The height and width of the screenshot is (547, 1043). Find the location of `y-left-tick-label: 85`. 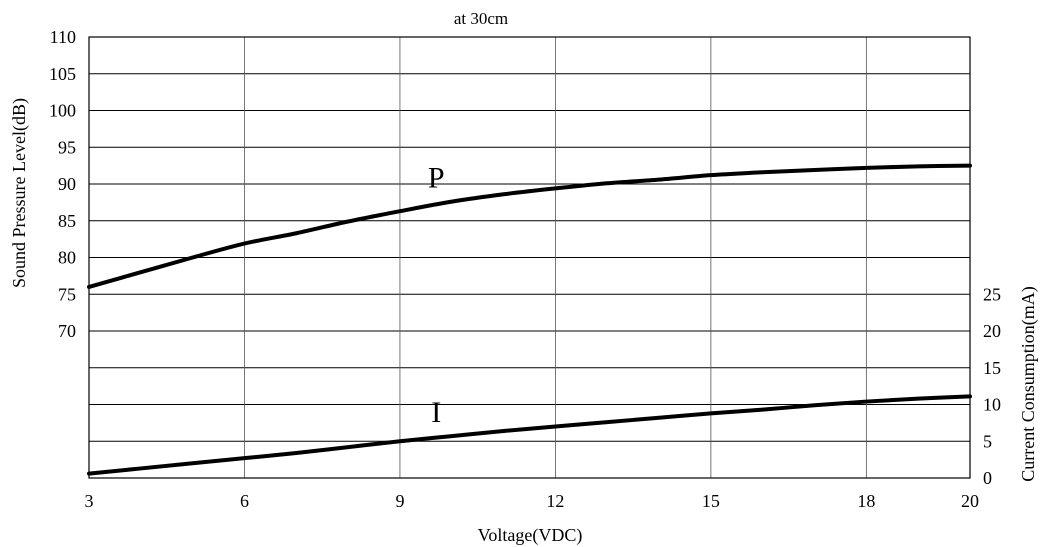

y-left-tick-label: 85 is located at coordinates (67, 221).